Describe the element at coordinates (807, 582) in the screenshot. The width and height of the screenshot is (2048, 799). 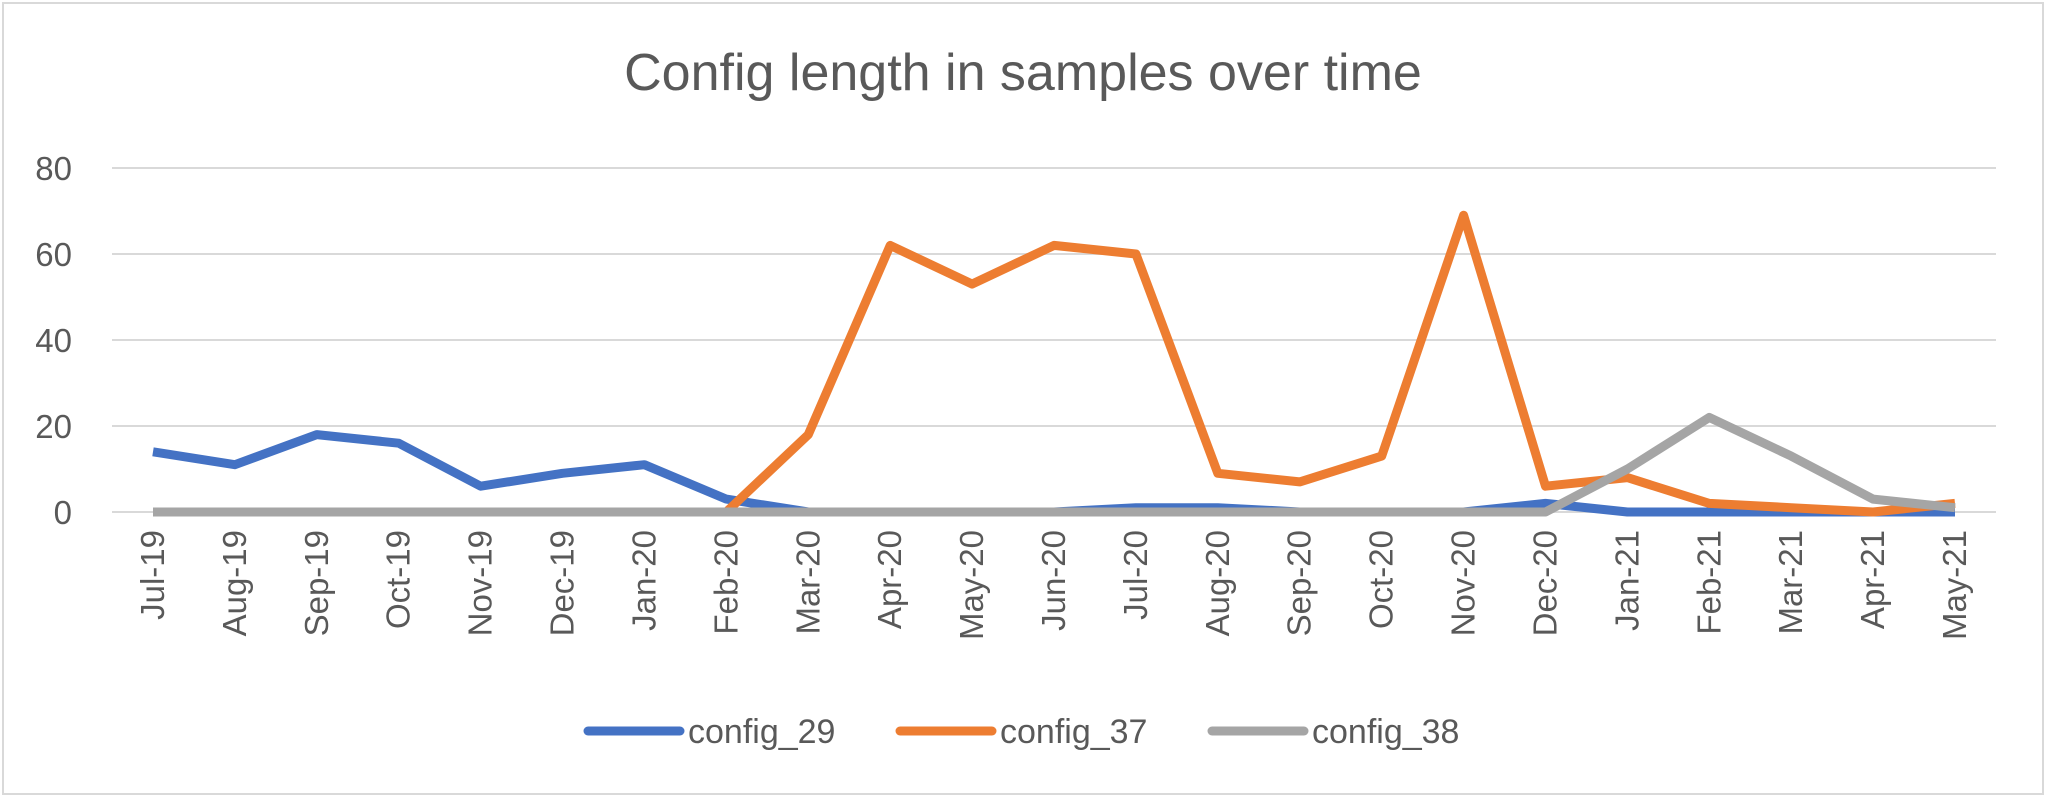
I see `x-tick-label: Mar-20` at that location.